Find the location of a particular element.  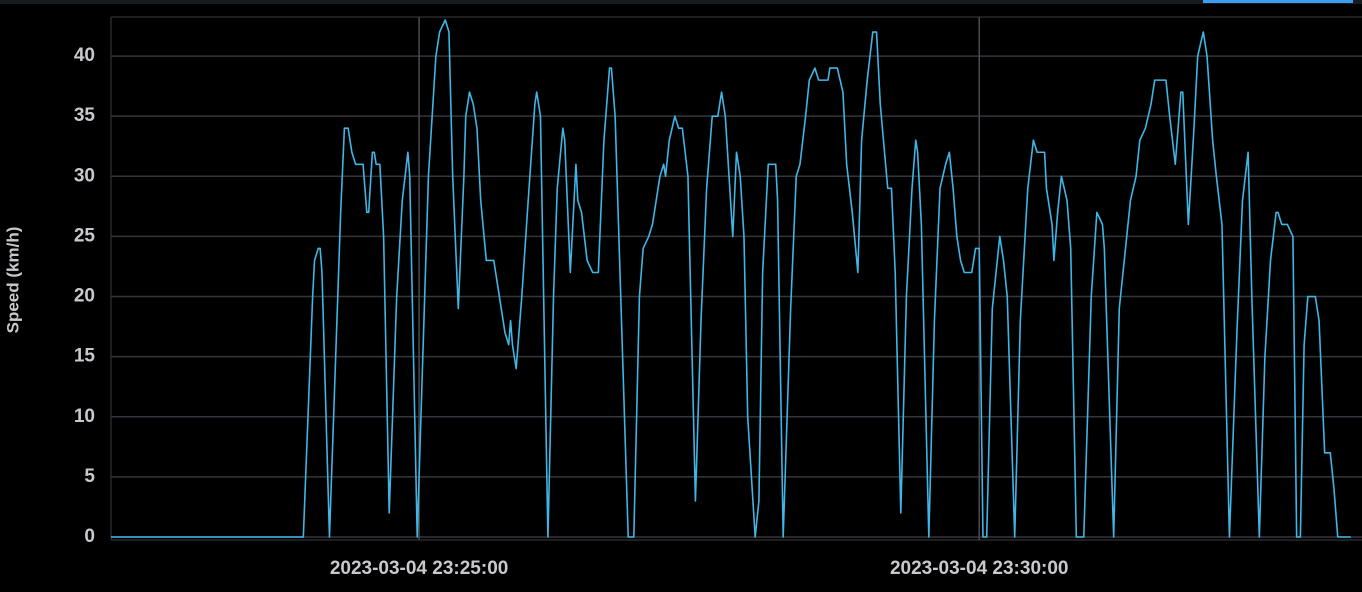

y-tick-label: 0 is located at coordinates (89, 536).